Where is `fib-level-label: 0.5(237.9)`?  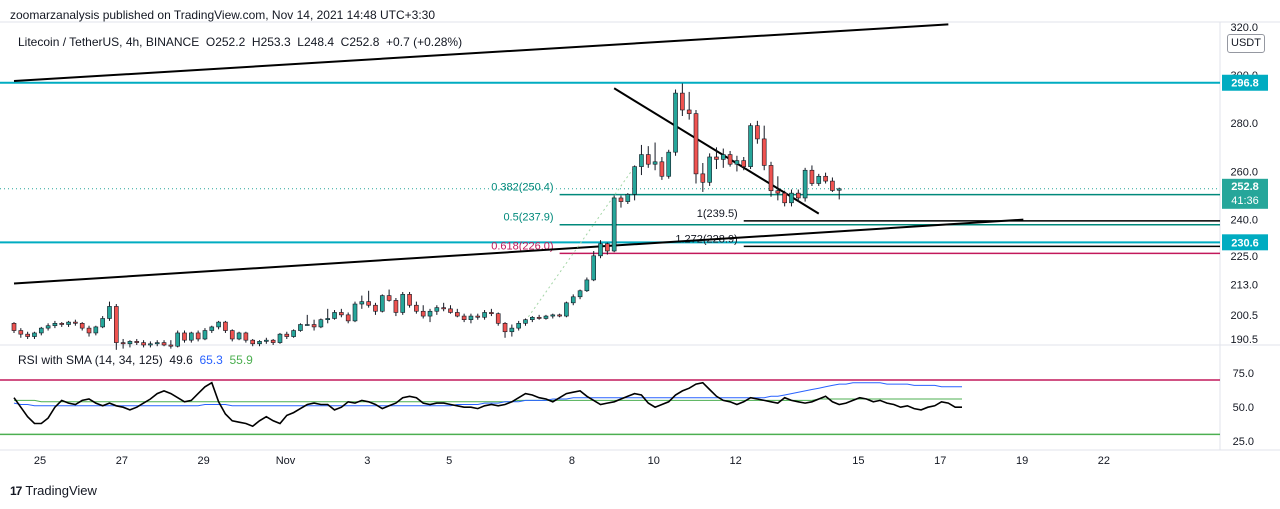 fib-level-label: 0.5(237.9) is located at coordinates (528, 218).